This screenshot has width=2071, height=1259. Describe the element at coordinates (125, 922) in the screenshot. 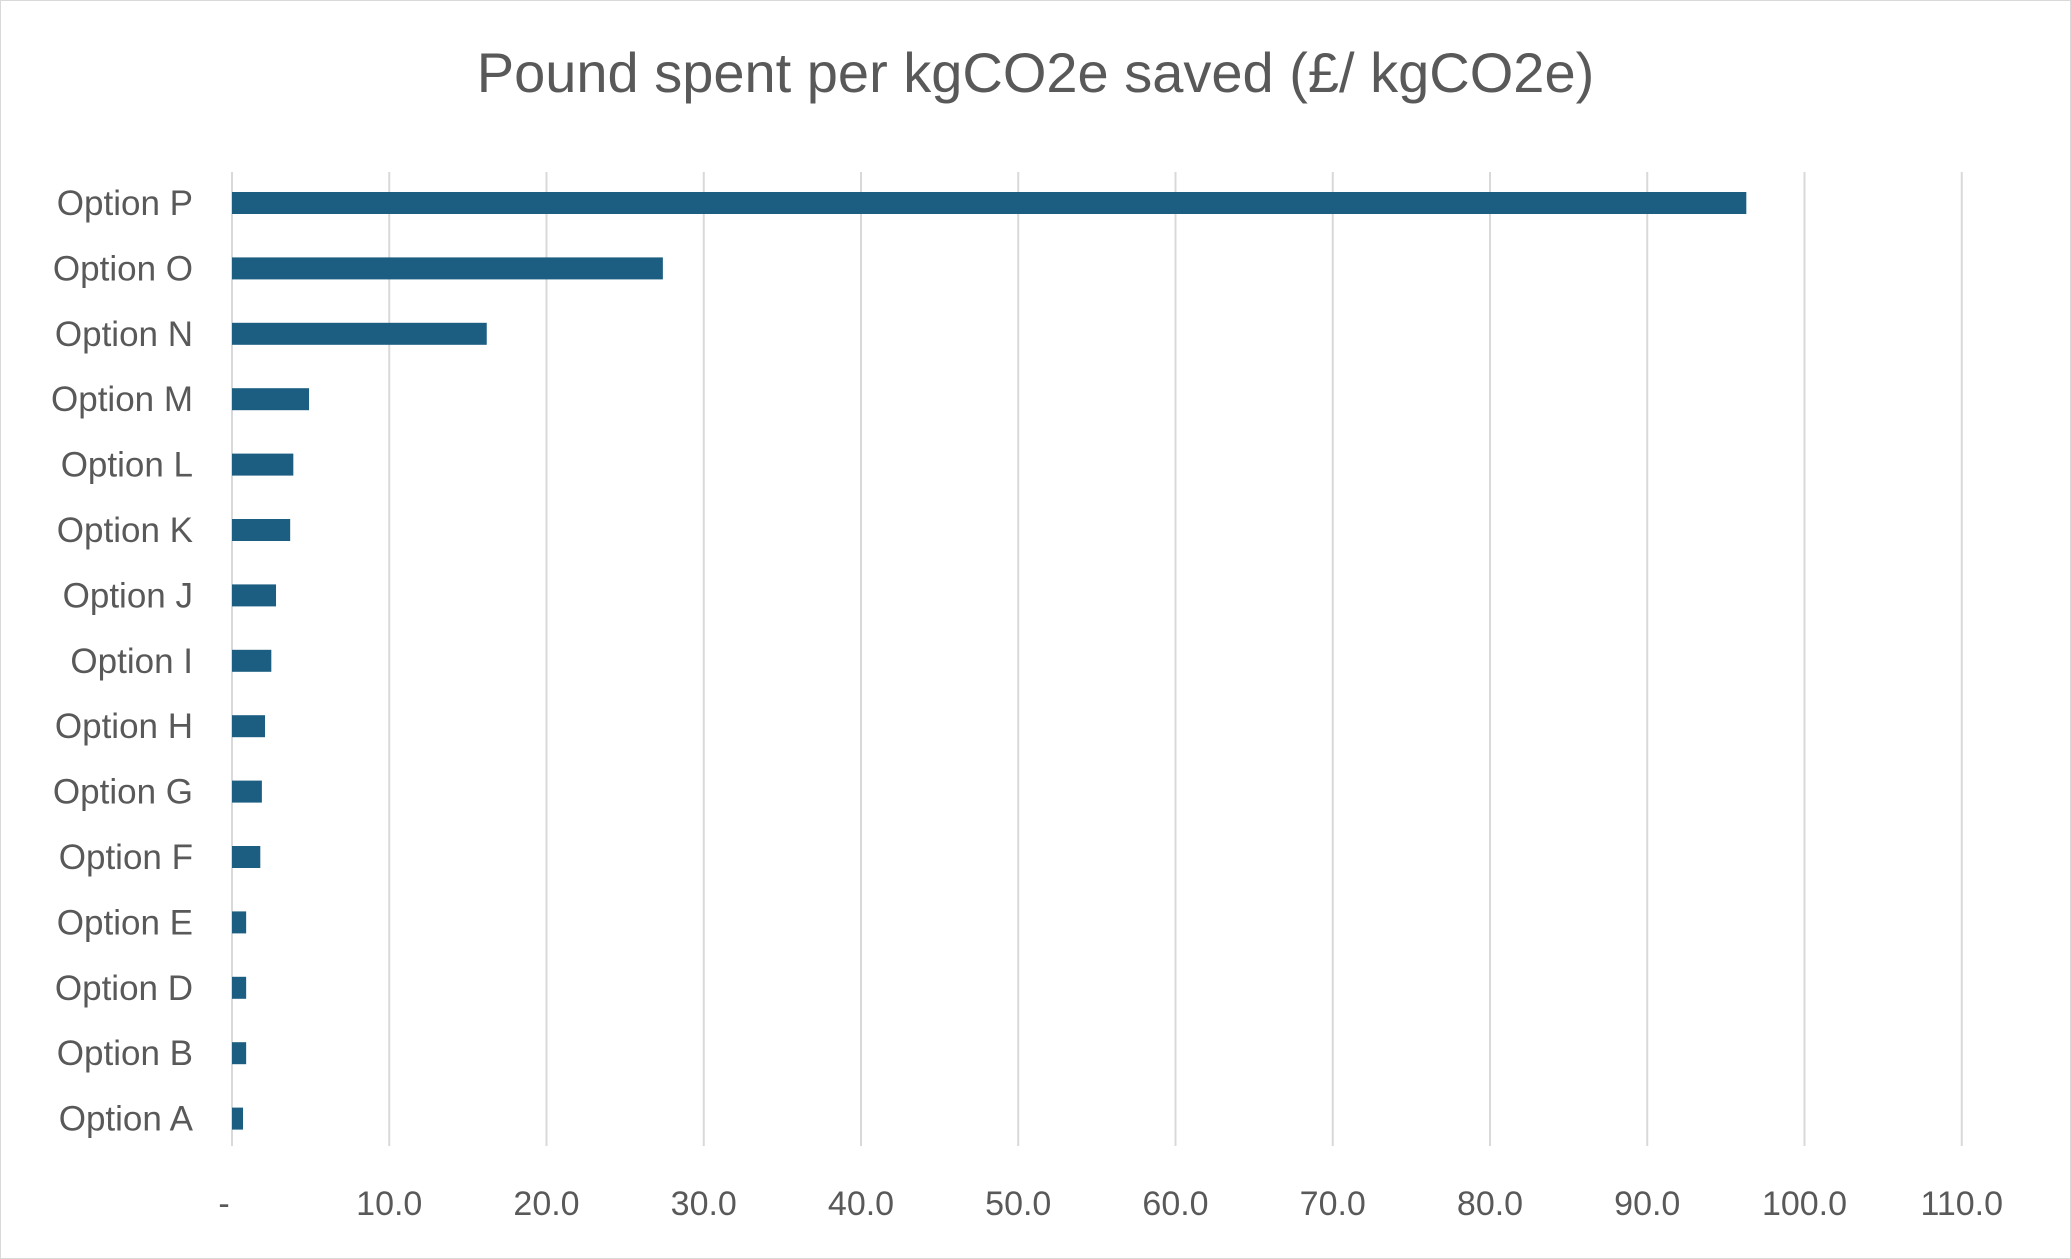

I see `category-label: Option E` at that location.